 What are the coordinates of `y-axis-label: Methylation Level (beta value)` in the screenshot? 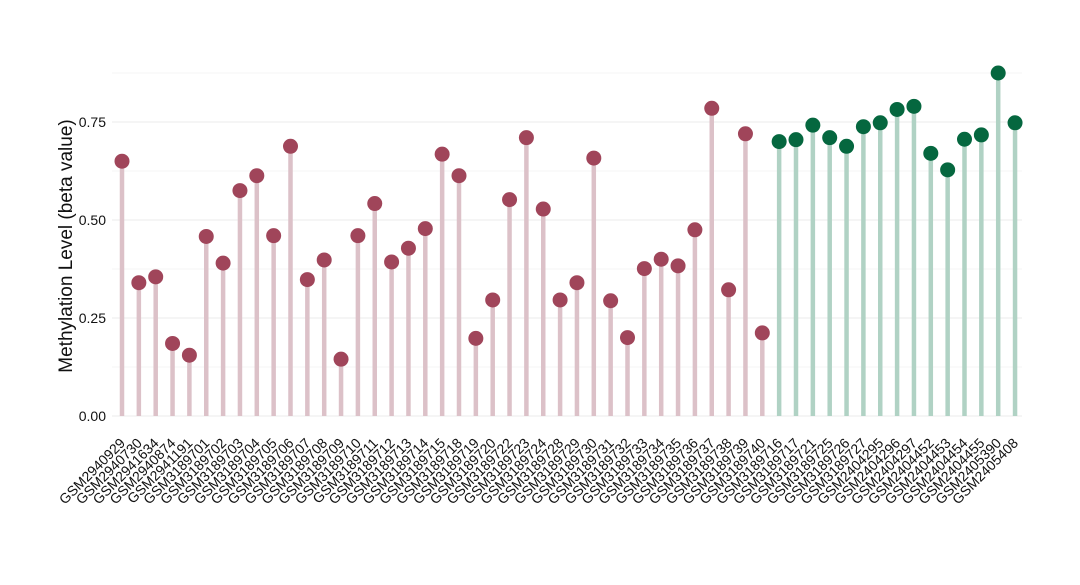 It's located at (66, 245).